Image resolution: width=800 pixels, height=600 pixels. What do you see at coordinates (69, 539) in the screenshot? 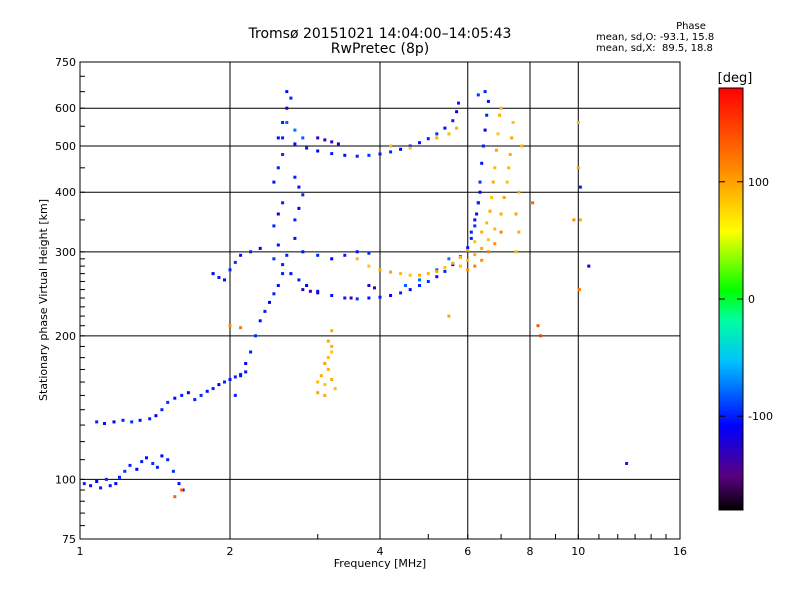
I see `y-tick-label: 75` at bounding box center [69, 539].